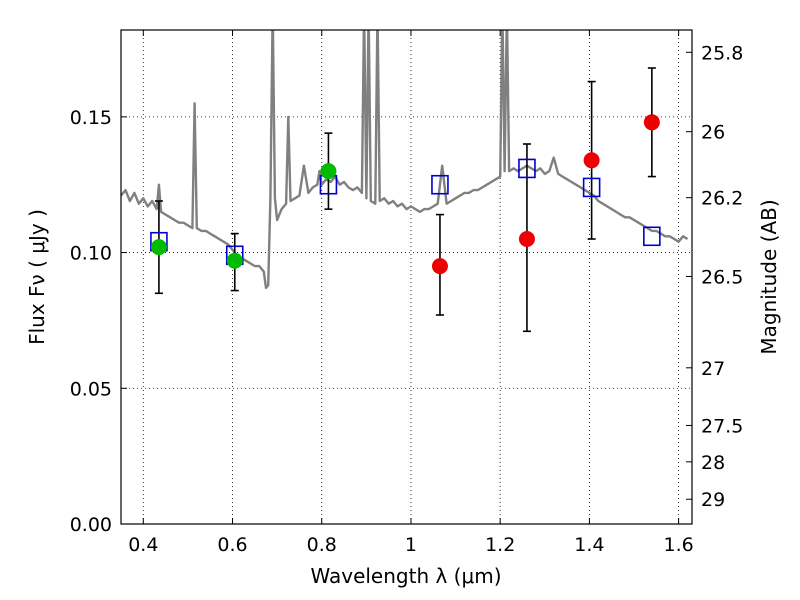  What do you see at coordinates (91, 254) in the screenshot?
I see `y-tick-label: 0.10` at bounding box center [91, 254].